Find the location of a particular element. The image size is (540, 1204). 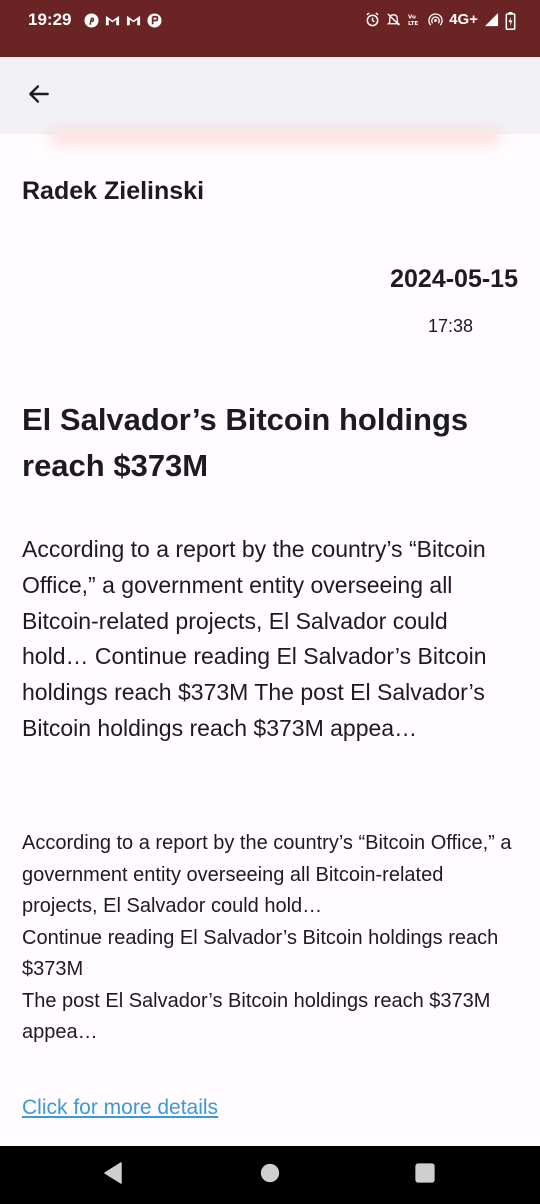

back-button is located at coordinates (39, 96).